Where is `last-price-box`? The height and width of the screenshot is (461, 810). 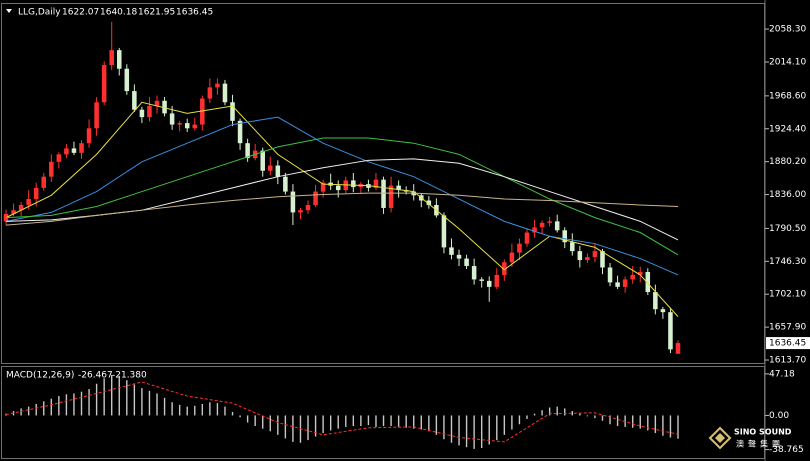 last-price-box is located at coordinates (788, 343).